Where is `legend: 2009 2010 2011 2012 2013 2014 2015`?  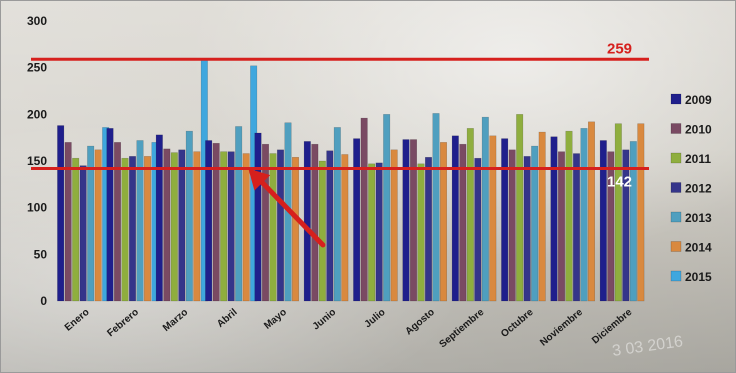 legend: 2009 2010 2011 2012 2013 2014 2015 is located at coordinates (691, 188).